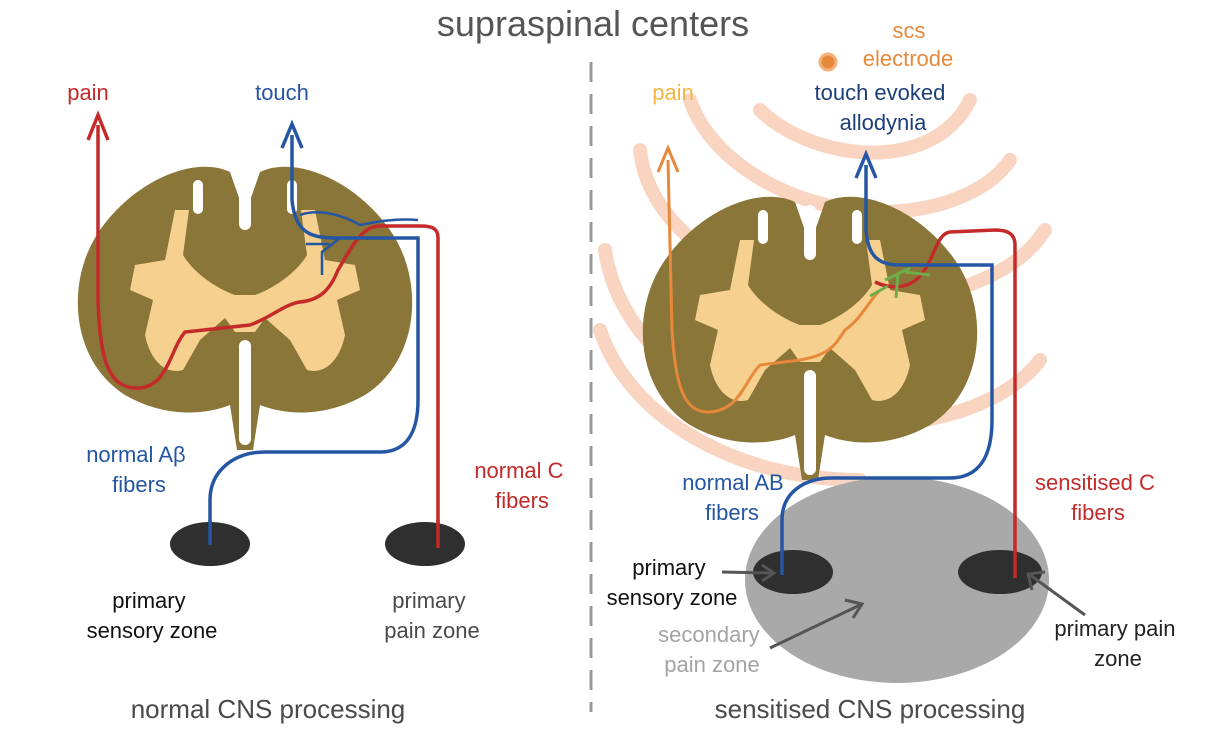 The image size is (1206, 750). Describe the element at coordinates (672, 597) in the screenshot. I see `right-sensory-zone-line2: sensory zone` at that location.